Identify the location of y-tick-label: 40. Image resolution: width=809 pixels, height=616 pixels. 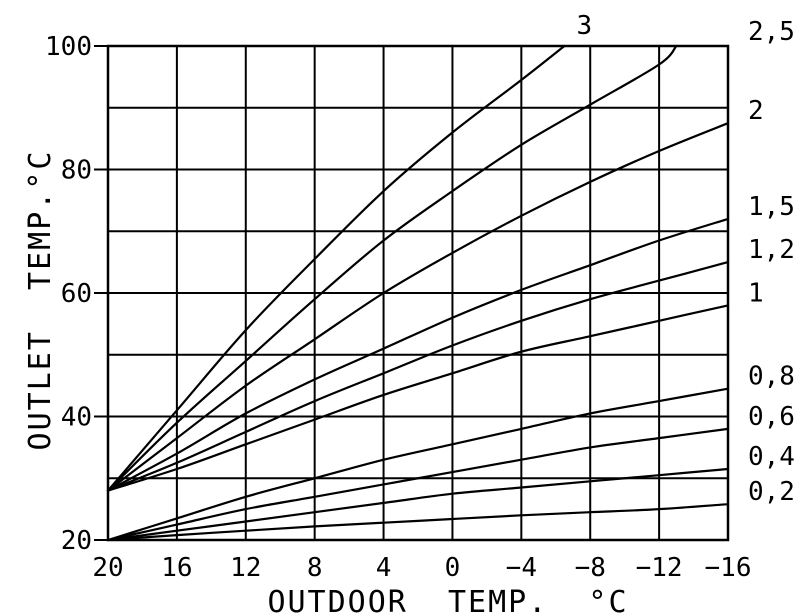
(76, 418).